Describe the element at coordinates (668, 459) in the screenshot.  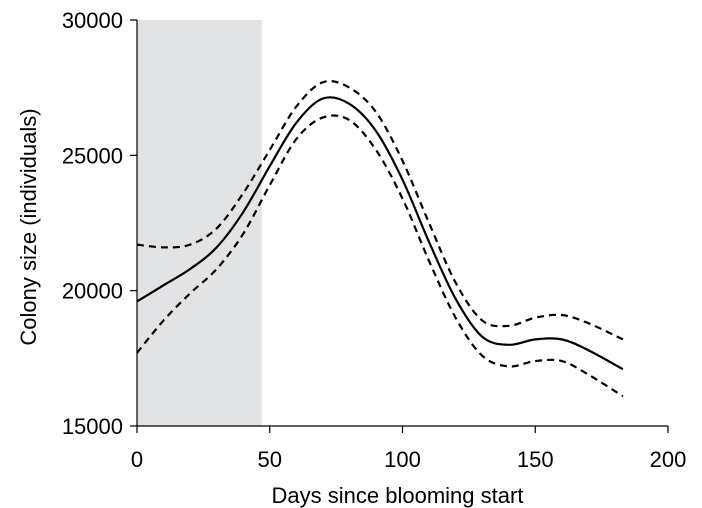
I see `x-tick-label: 200` at that location.